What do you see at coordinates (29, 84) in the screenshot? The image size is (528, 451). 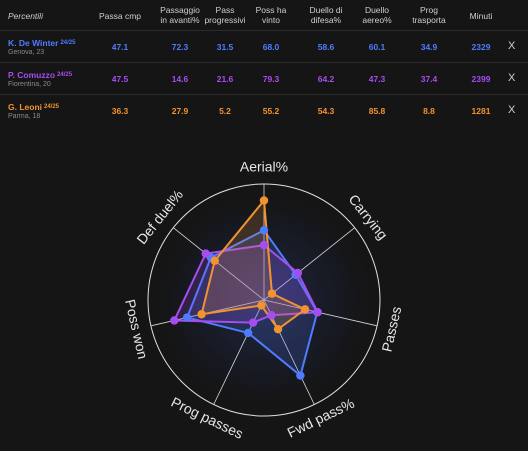 I see `player-club-age: Fiorentina, 20` at bounding box center [29, 84].